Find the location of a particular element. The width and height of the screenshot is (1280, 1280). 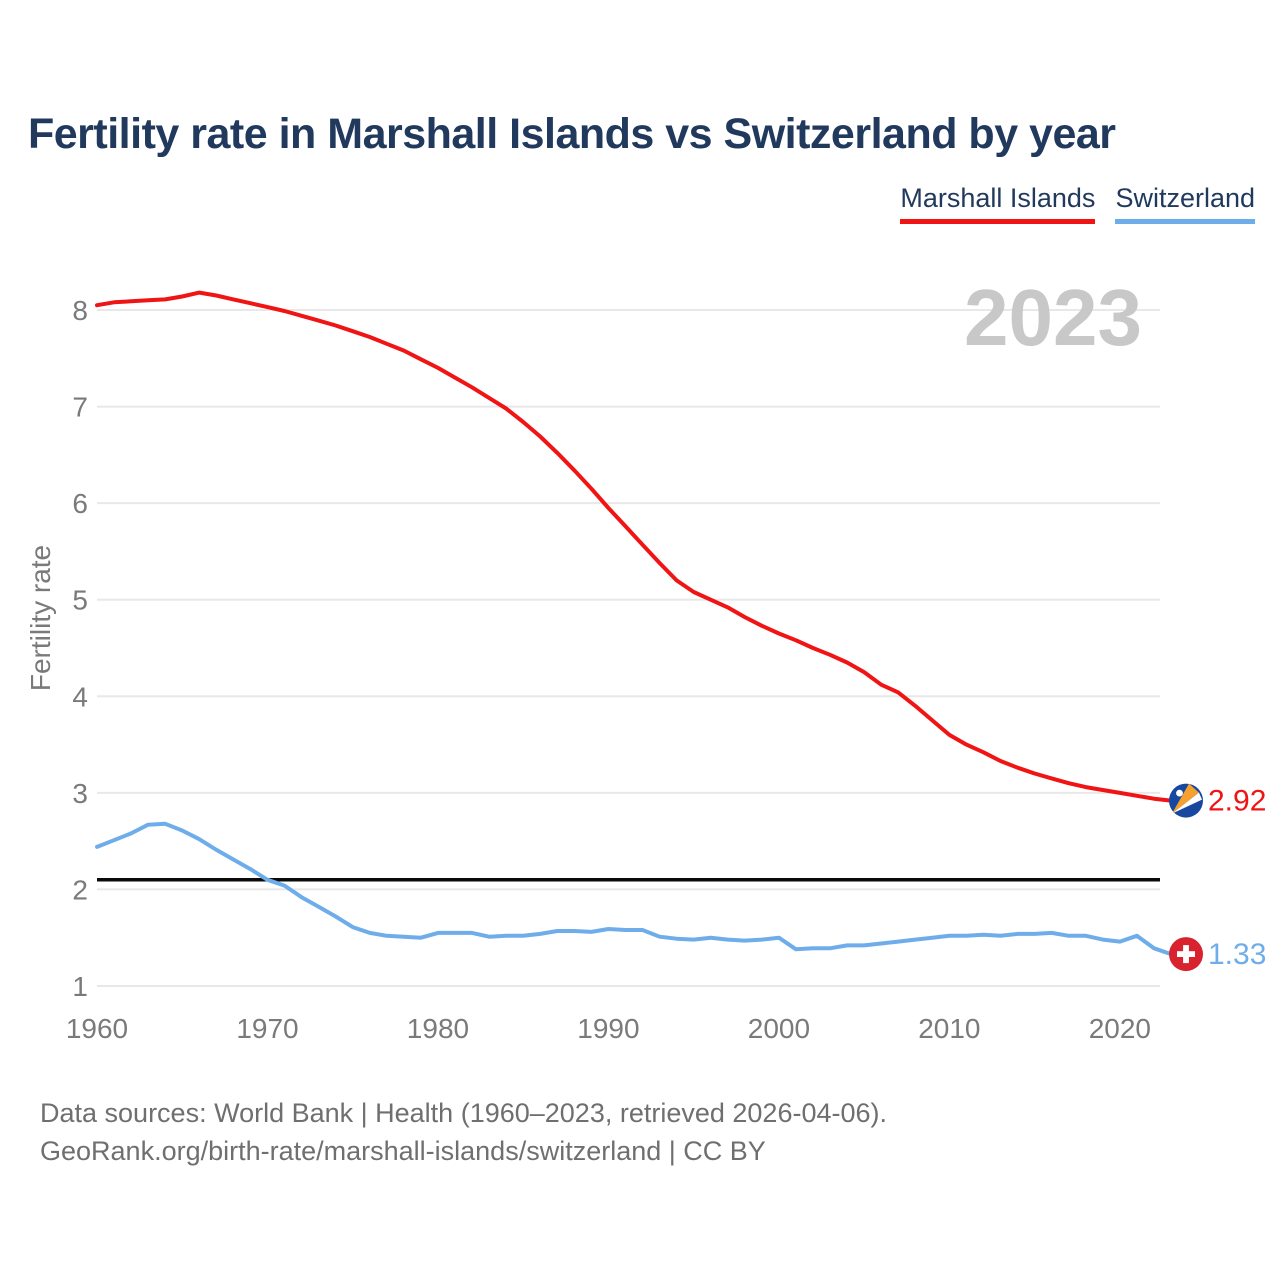

y-tick-label-2: 2 is located at coordinates (80, 889).